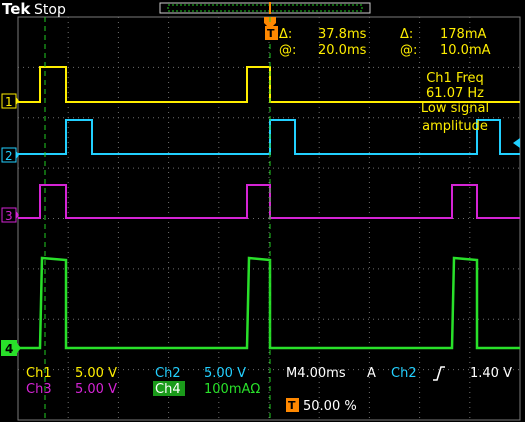 This screenshot has height=422, width=525. I want to click on ch4-label: Ch4, so click(168, 389).